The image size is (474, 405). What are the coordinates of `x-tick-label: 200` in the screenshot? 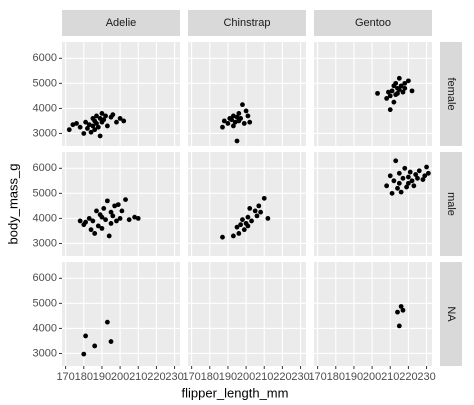 It's located at (246, 377).